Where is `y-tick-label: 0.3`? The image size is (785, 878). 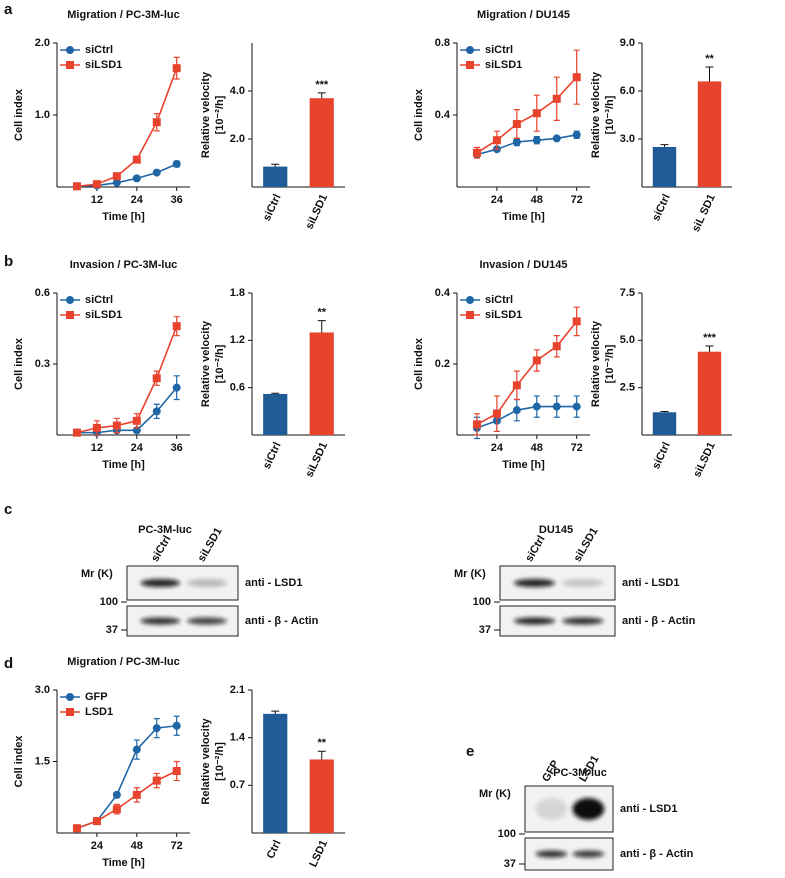 y-tick-label: 0.3 is located at coordinates (42, 364).